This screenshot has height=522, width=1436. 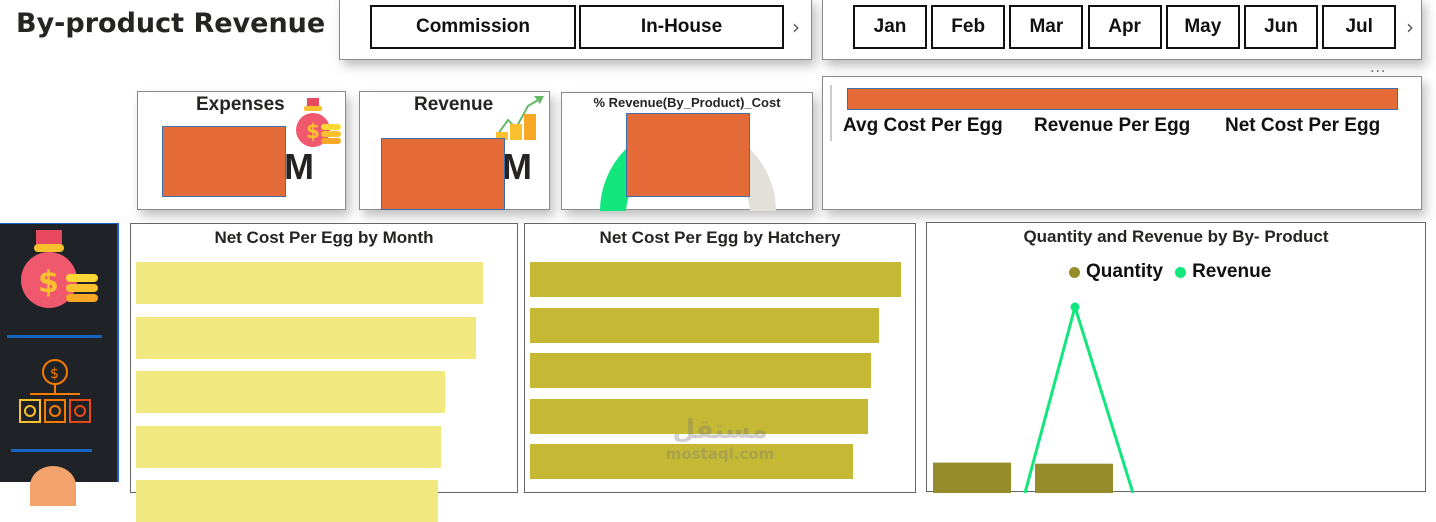 What do you see at coordinates (473, 27) in the screenshot?
I see `slicer-commission: Commission` at bounding box center [473, 27].